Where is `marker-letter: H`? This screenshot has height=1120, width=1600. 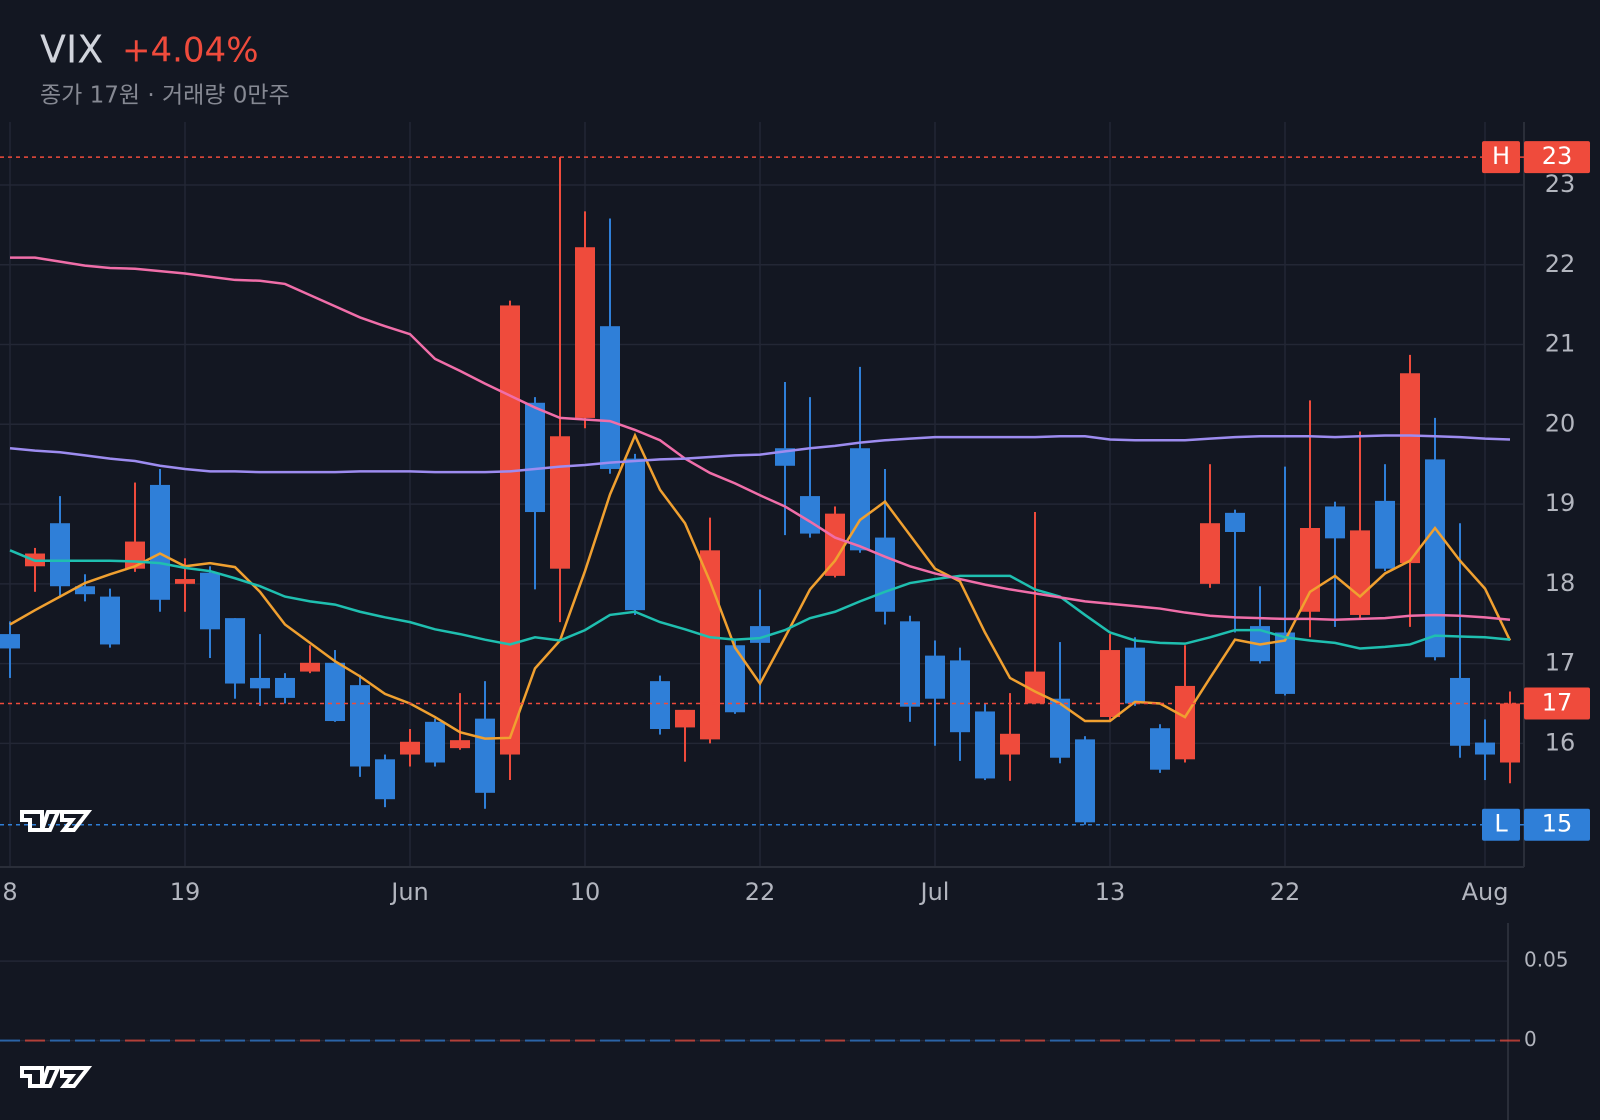
marker-letter: H is located at coordinates (1501, 156).